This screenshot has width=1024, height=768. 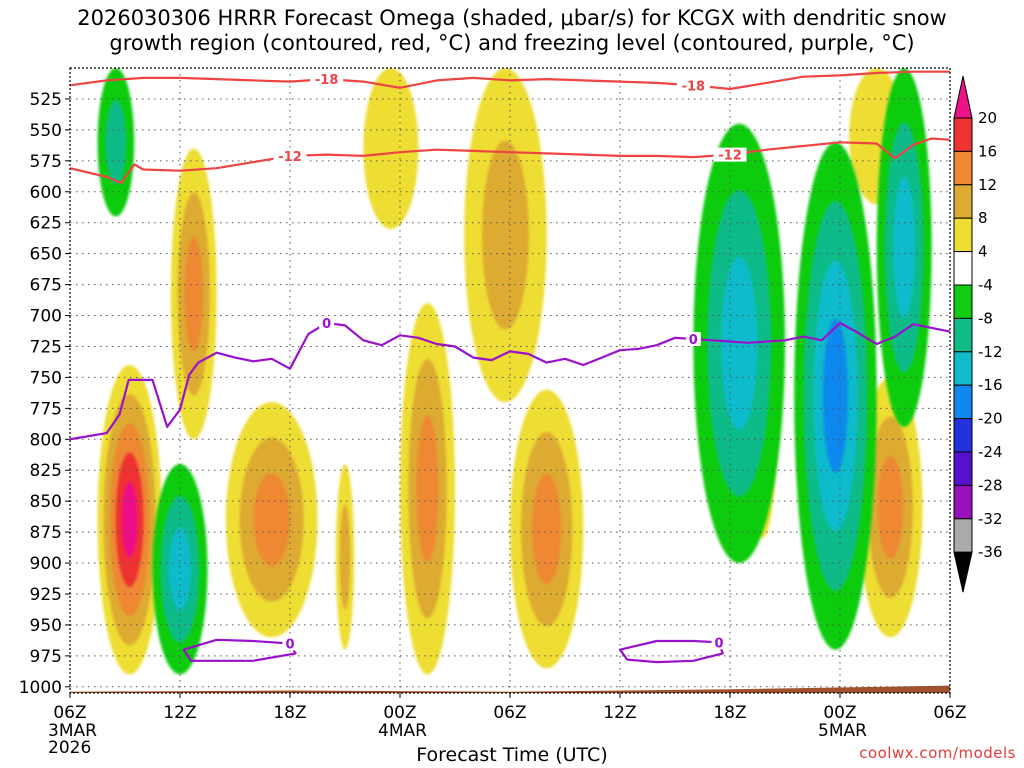 I want to click on contour-dgz-bottom, so click(x=510, y=161).